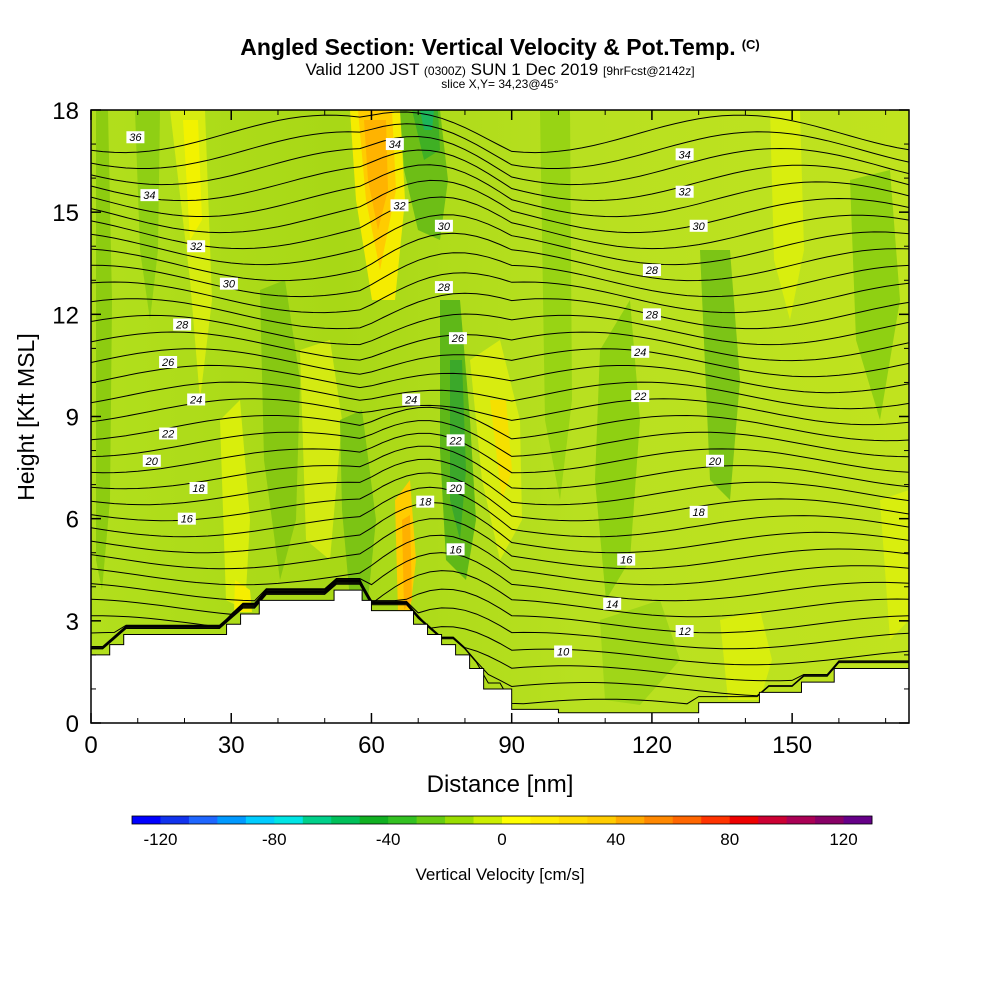 Image resolution: width=1000 pixels, height=1000 pixels. Describe the element at coordinates (563, 652) in the screenshot. I see `contour-label-text: 10` at that location.